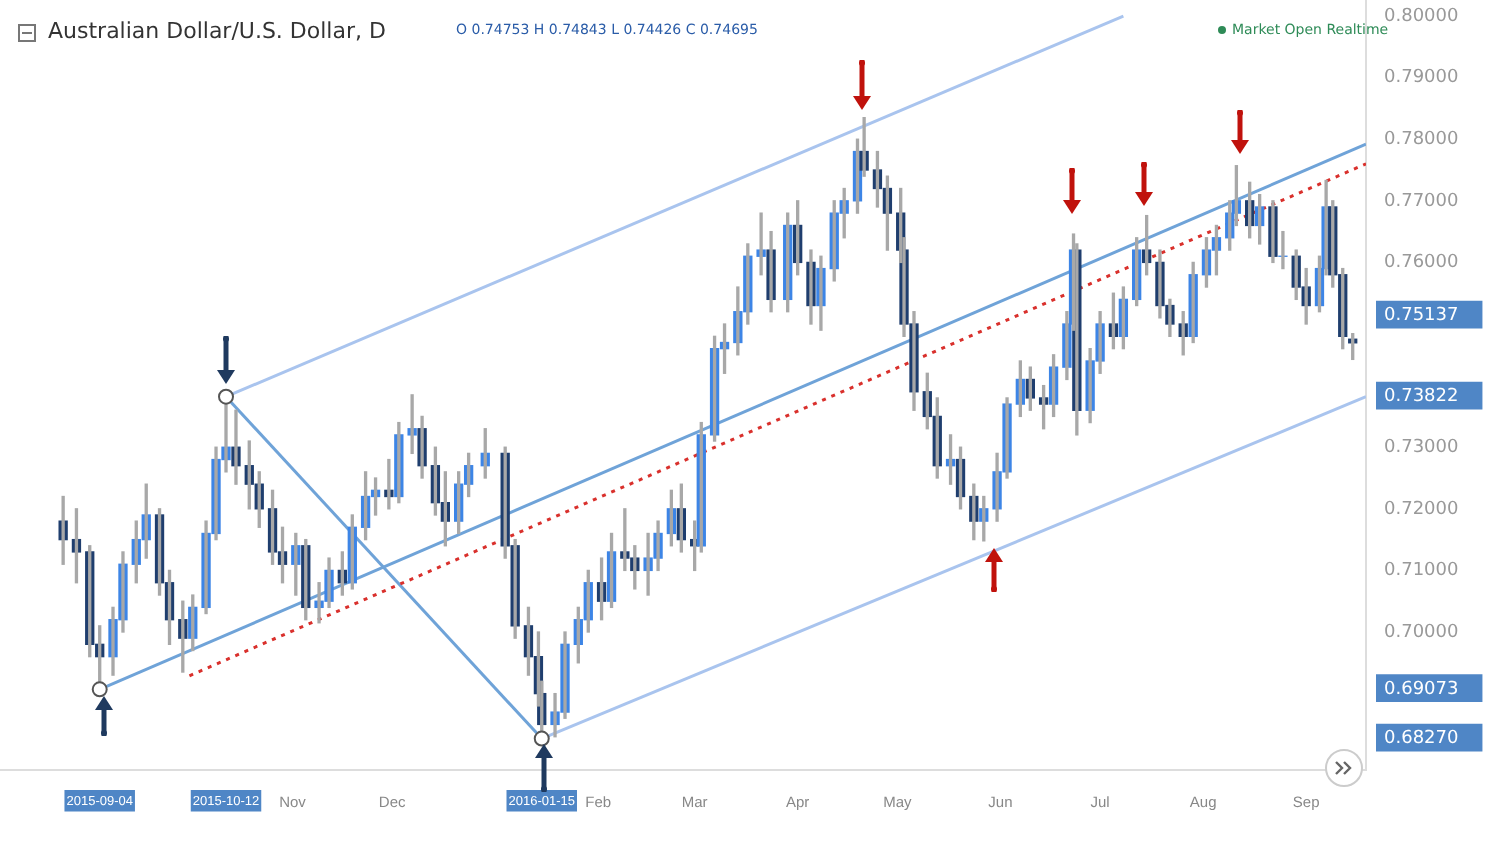 This screenshot has width=1502, height=846. Describe the element at coordinates (217, 31) in the screenshot. I see `text: Australian Dollar/U.S. Dollar, D` at that location.